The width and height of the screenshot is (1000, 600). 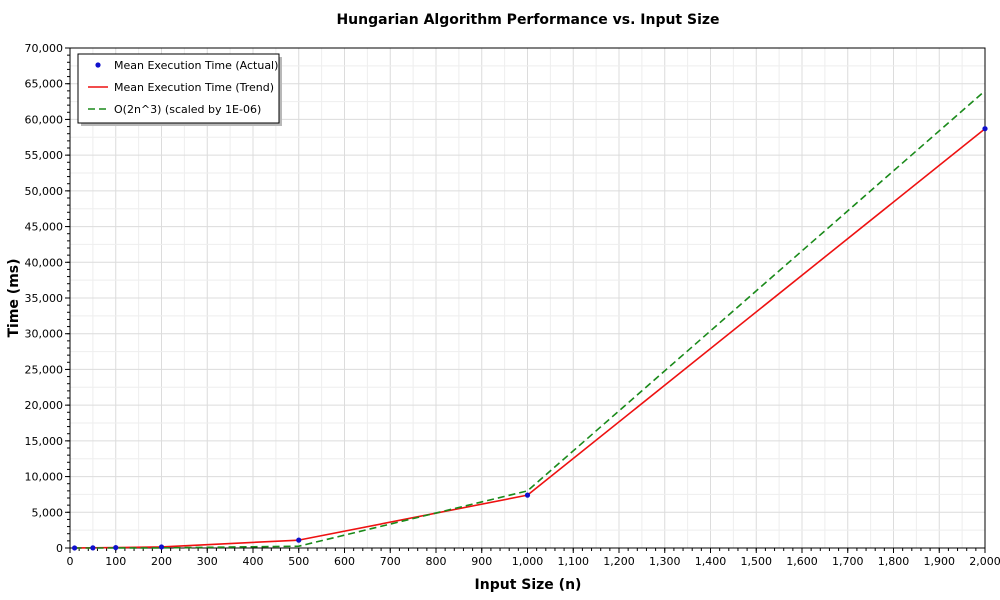 I want to click on x-tick-label: 700, so click(x=390, y=561).